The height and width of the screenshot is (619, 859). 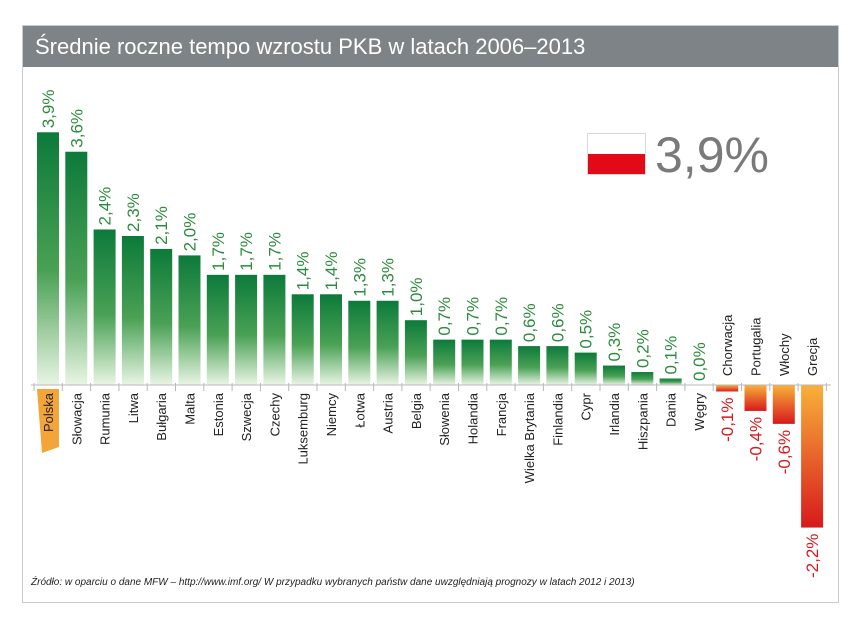 I want to click on category-label: Włochy, so click(x=784, y=354).